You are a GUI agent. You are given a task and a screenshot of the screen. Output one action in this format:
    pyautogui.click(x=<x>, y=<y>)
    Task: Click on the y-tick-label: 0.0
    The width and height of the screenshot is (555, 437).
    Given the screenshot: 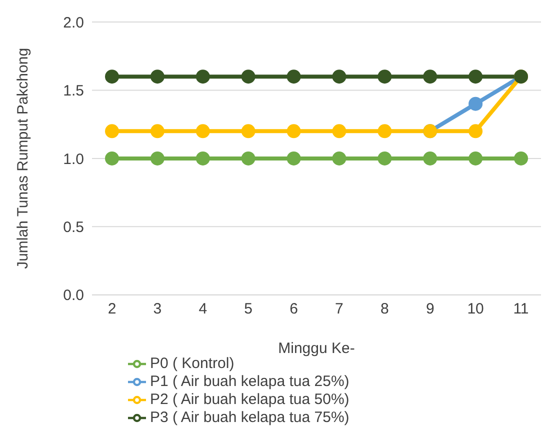 What is the action you would take?
    pyautogui.click(x=73, y=295)
    